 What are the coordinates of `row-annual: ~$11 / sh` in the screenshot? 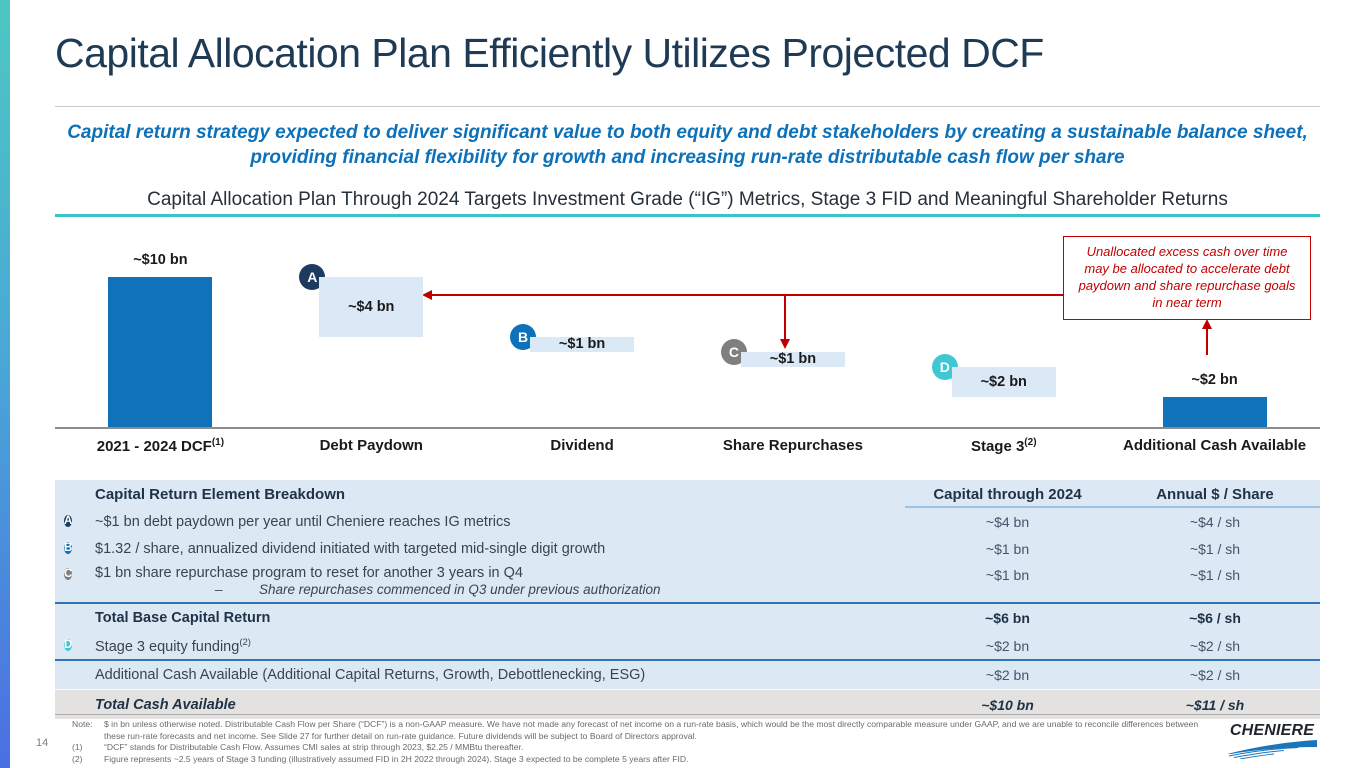 It's located at (1215, 704).